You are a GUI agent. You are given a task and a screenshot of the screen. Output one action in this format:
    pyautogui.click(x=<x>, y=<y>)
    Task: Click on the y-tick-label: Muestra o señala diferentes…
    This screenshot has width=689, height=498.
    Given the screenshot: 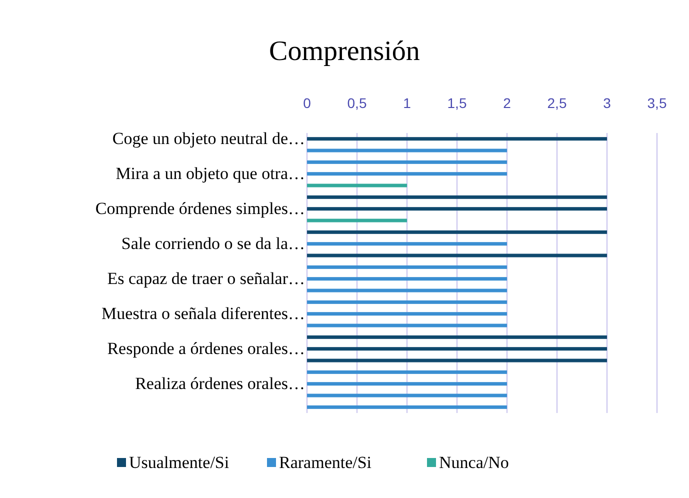 What is the action you would take?
    pyautogui.click(x=203, y=313)
    